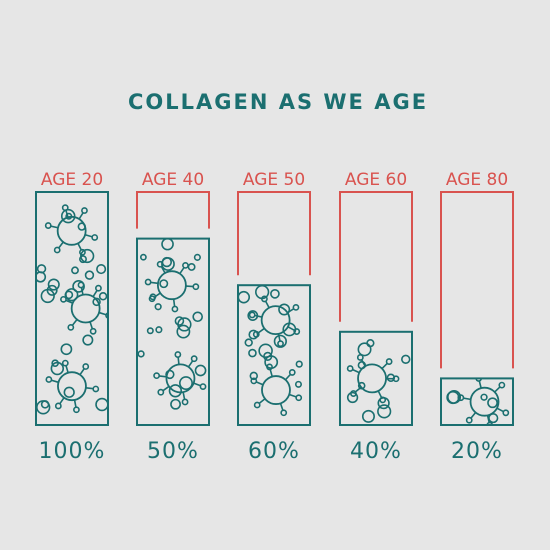 The width and height of the screenshot is (550, 550). Describe the element at coordinates (376, 451) in the screenshot. I see `percent-label: 40%` at that location.